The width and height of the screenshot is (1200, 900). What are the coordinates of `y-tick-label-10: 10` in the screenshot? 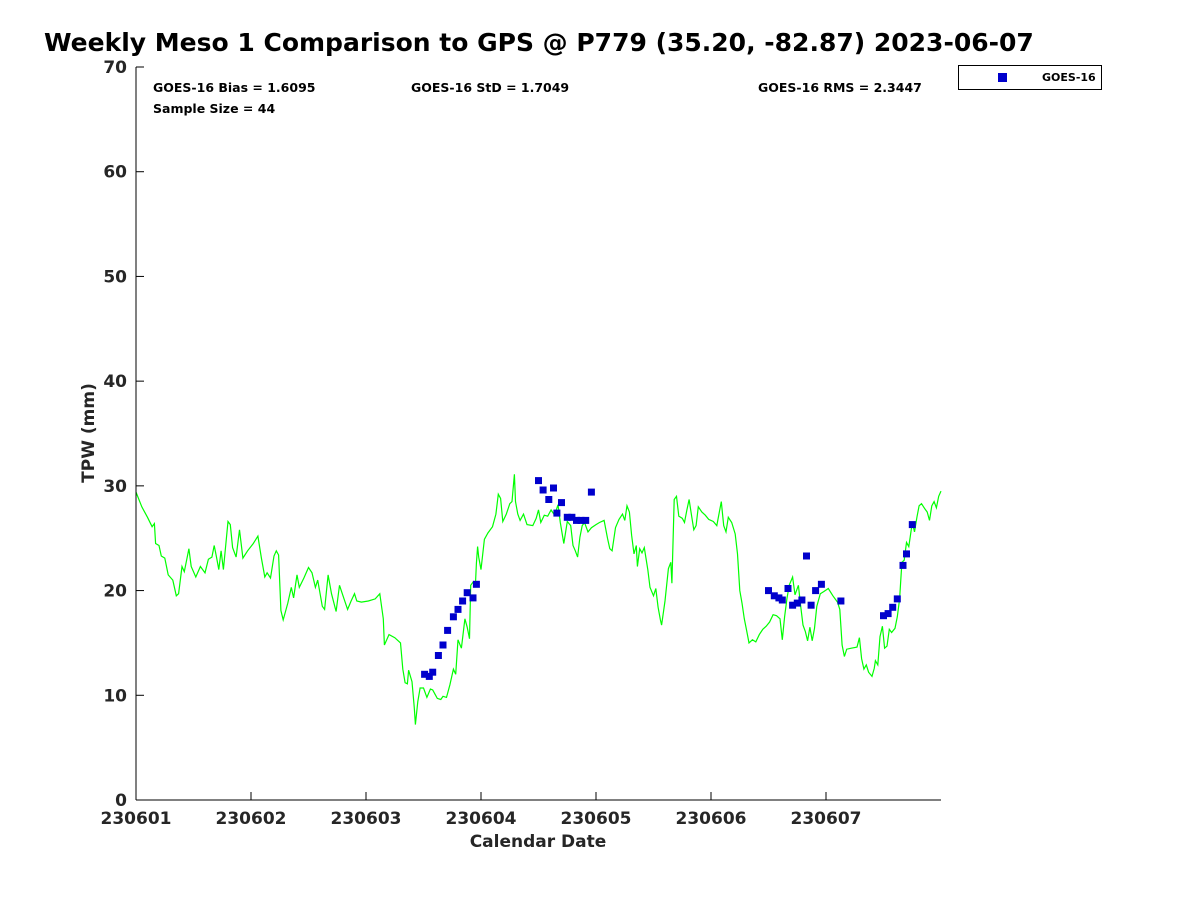 It's located at (115, 696).